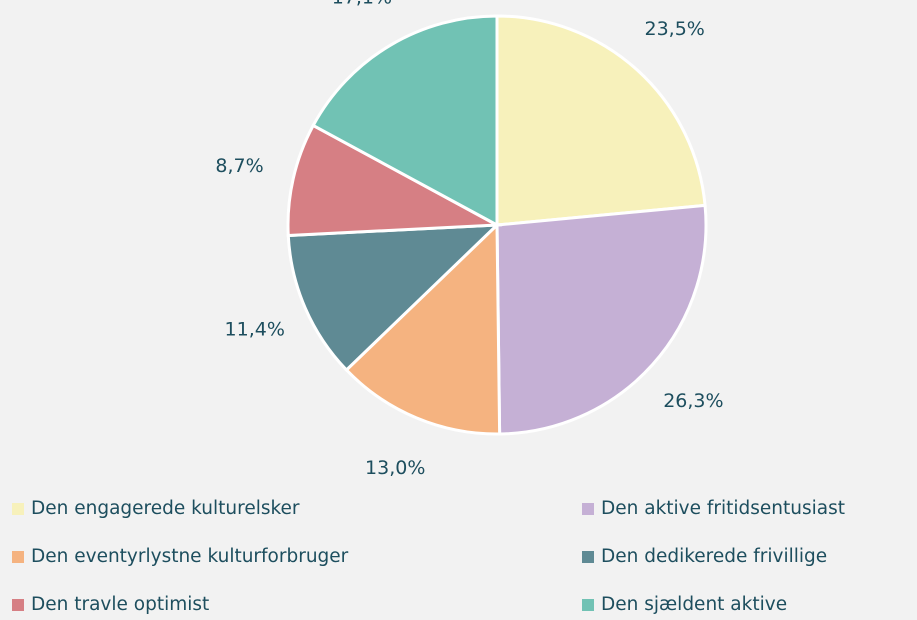  Describe the element at coordinates (190, 556) in the screenshot. I see `legend-label: Den eventyrlystne kulturforbruger` at that location.